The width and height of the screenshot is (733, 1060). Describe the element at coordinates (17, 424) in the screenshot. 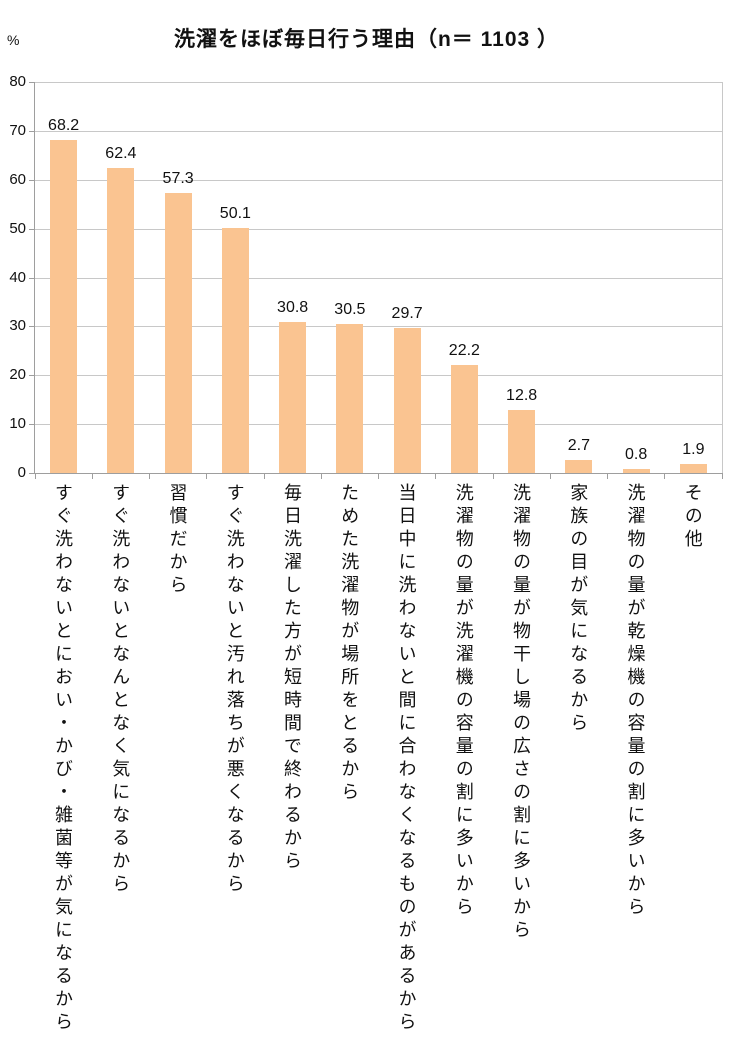

I see `y-tick-label: 10` at that location.